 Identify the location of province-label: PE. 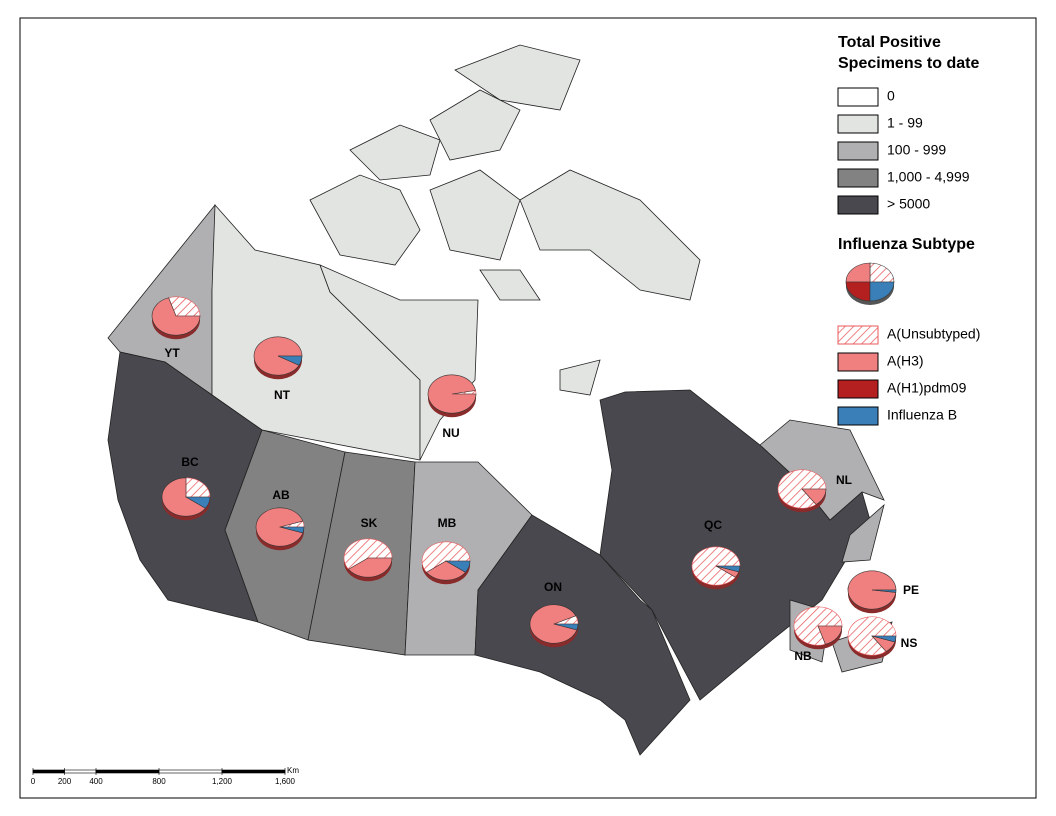
(911, 590).